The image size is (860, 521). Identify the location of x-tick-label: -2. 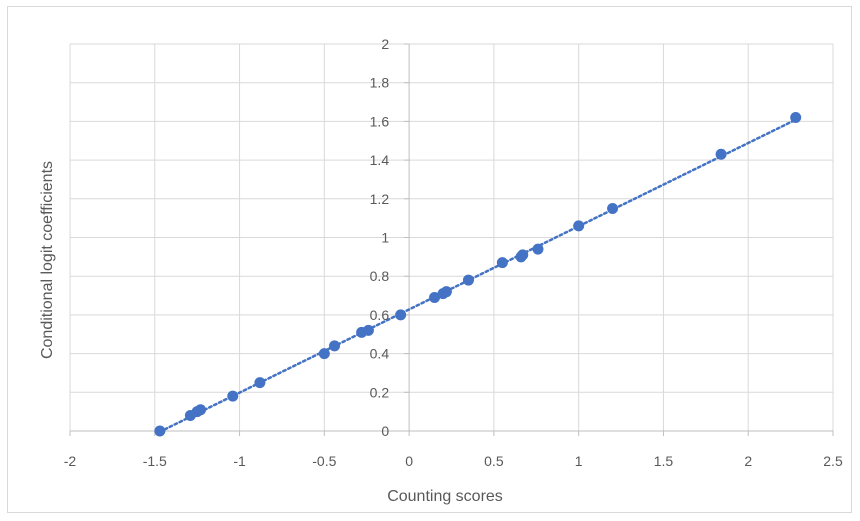
(70, 461).